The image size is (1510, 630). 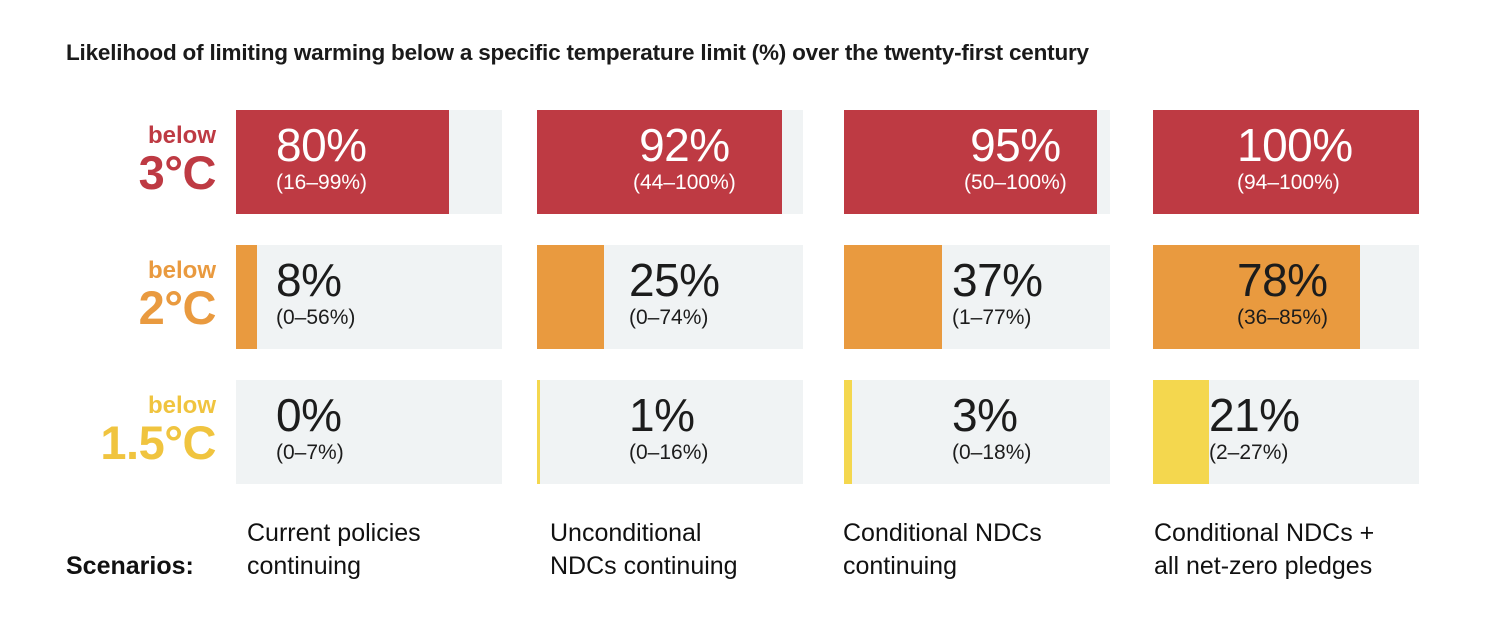 I want to click on likelihood-value: 8%, so click(x=309, y=280).